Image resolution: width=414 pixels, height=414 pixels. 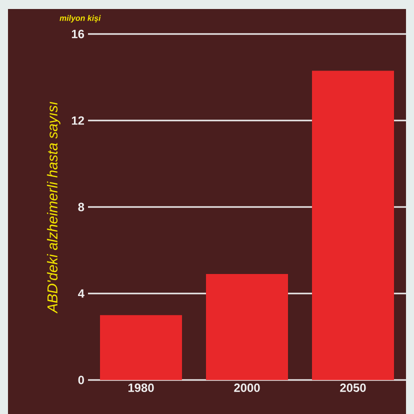 What do you see at coordinates (247, 388) in the screenshot?
I see `x-tick-label: 2000` at bounding box center [247, 388].